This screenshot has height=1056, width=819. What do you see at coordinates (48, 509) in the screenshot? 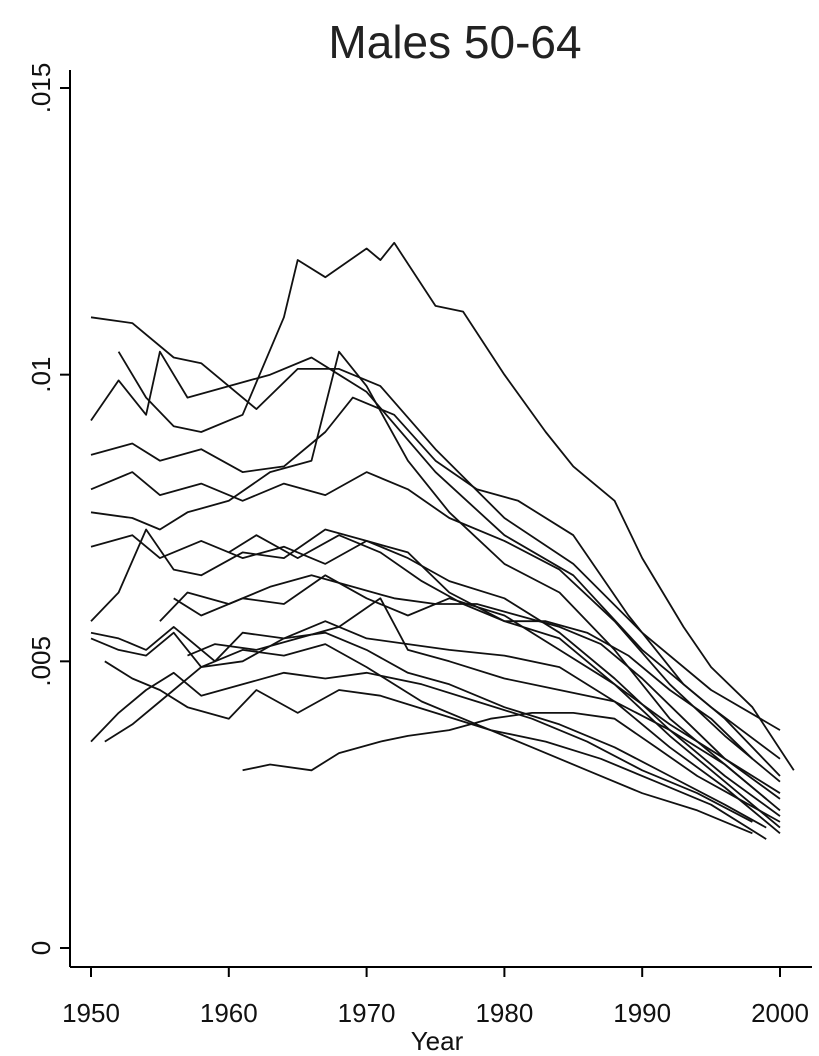
I see `y-ticks: 0 .005 .01 .015` at bounding box center [48, 509].